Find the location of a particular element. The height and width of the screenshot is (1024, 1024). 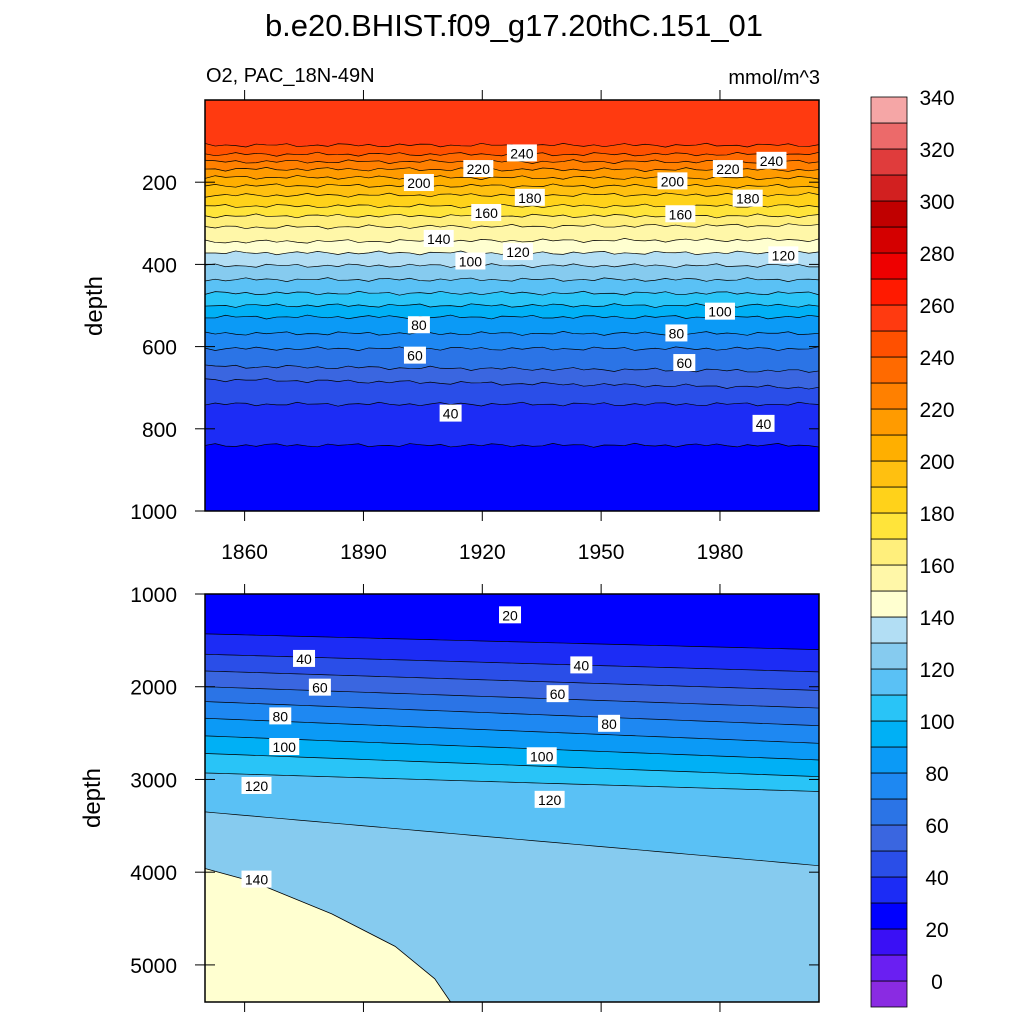

upper-contour-label: 240 is located at coordinates (521, 153).